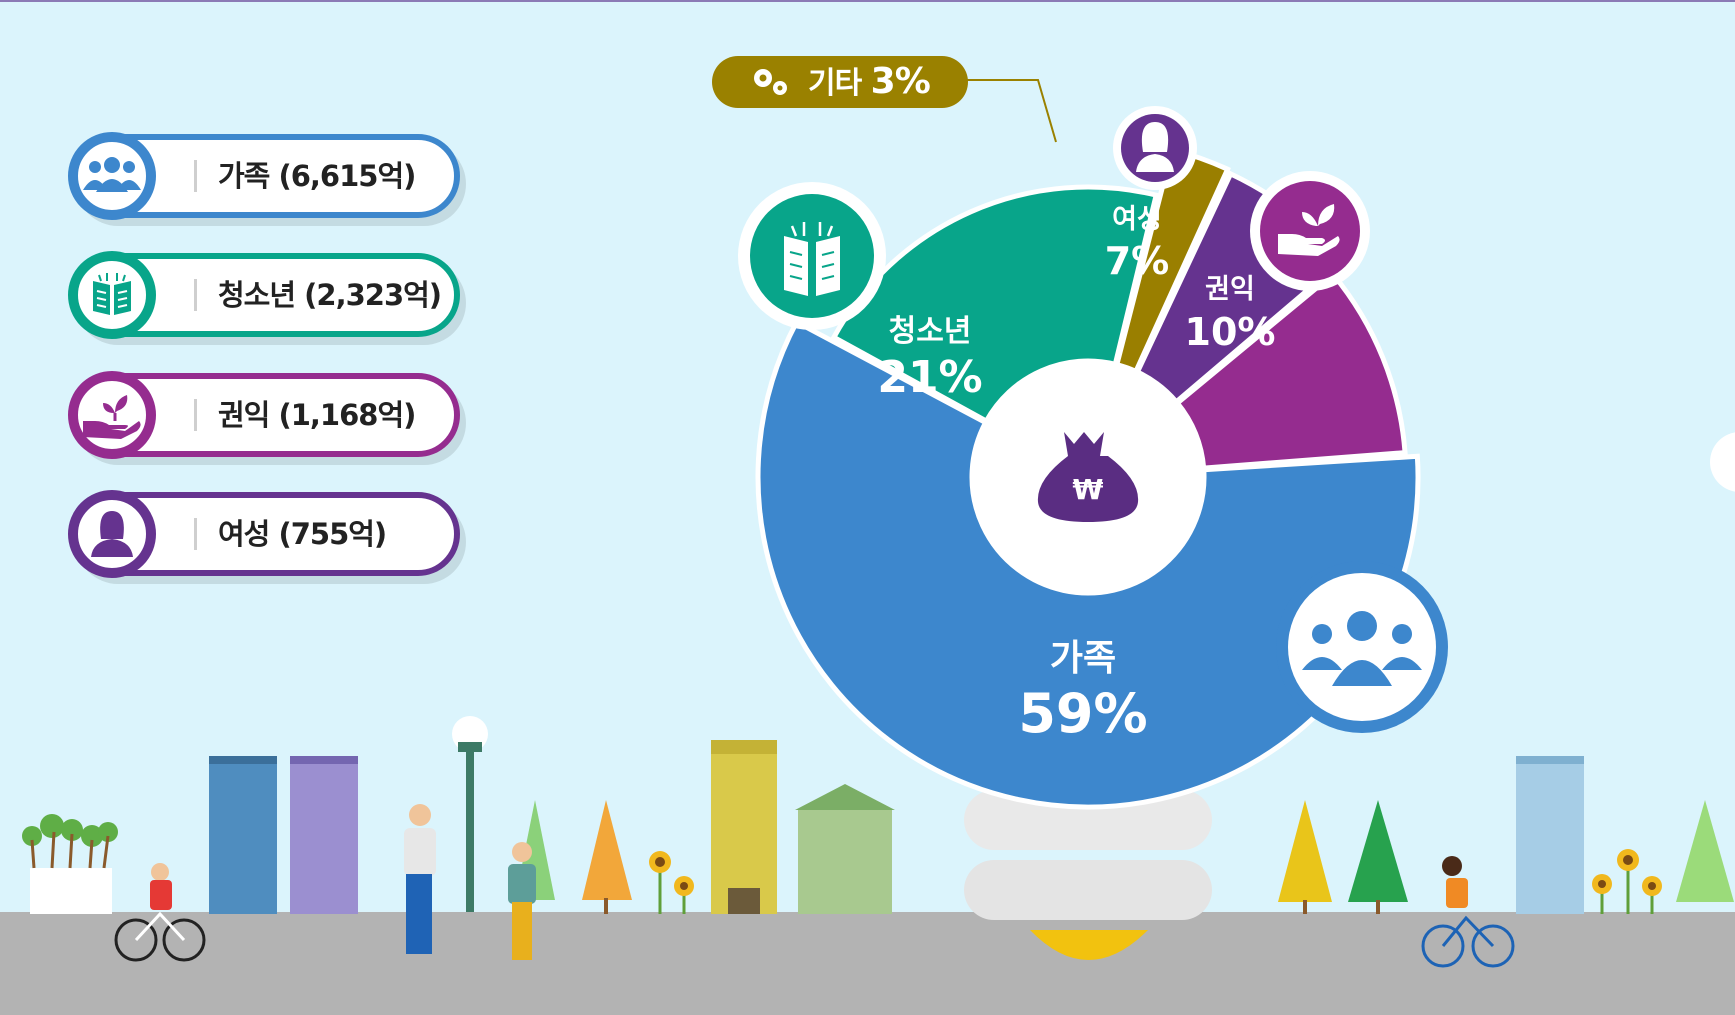 The height and width of the screenshot is (1015, 1735). What do you see at coordinates (1230, 332) in the screenshot?
I see `slice-label-rights-pct: 10%` at bounding box center [1230, 332].